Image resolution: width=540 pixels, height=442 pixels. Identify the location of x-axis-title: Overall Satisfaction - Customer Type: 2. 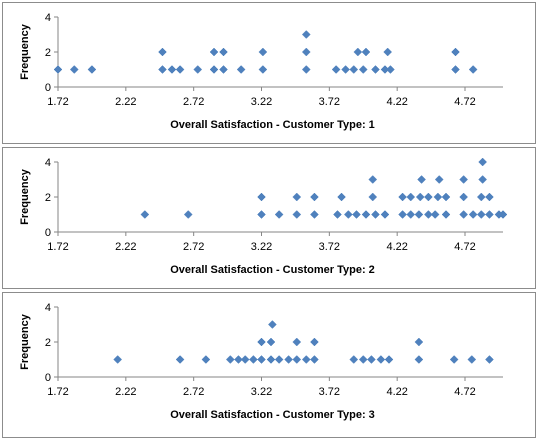
(272, 270).